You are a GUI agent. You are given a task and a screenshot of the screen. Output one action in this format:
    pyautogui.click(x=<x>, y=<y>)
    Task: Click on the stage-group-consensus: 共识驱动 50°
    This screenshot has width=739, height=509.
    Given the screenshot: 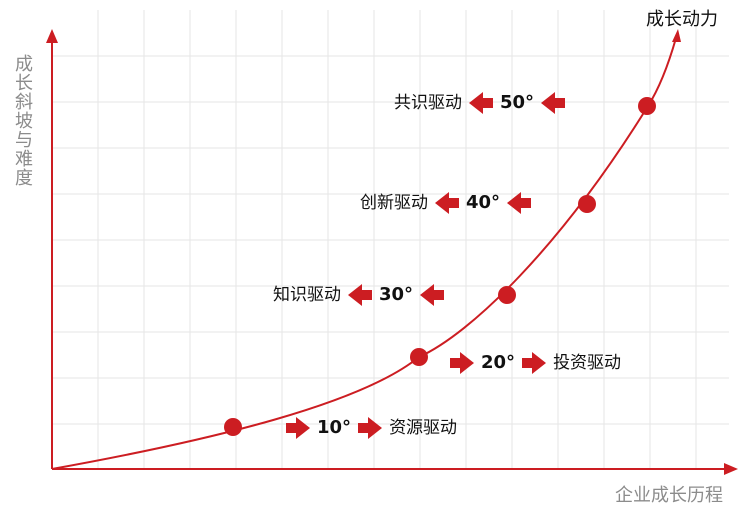 What is the action you would take?
    pyautogui.click(x=480, y=103)
    